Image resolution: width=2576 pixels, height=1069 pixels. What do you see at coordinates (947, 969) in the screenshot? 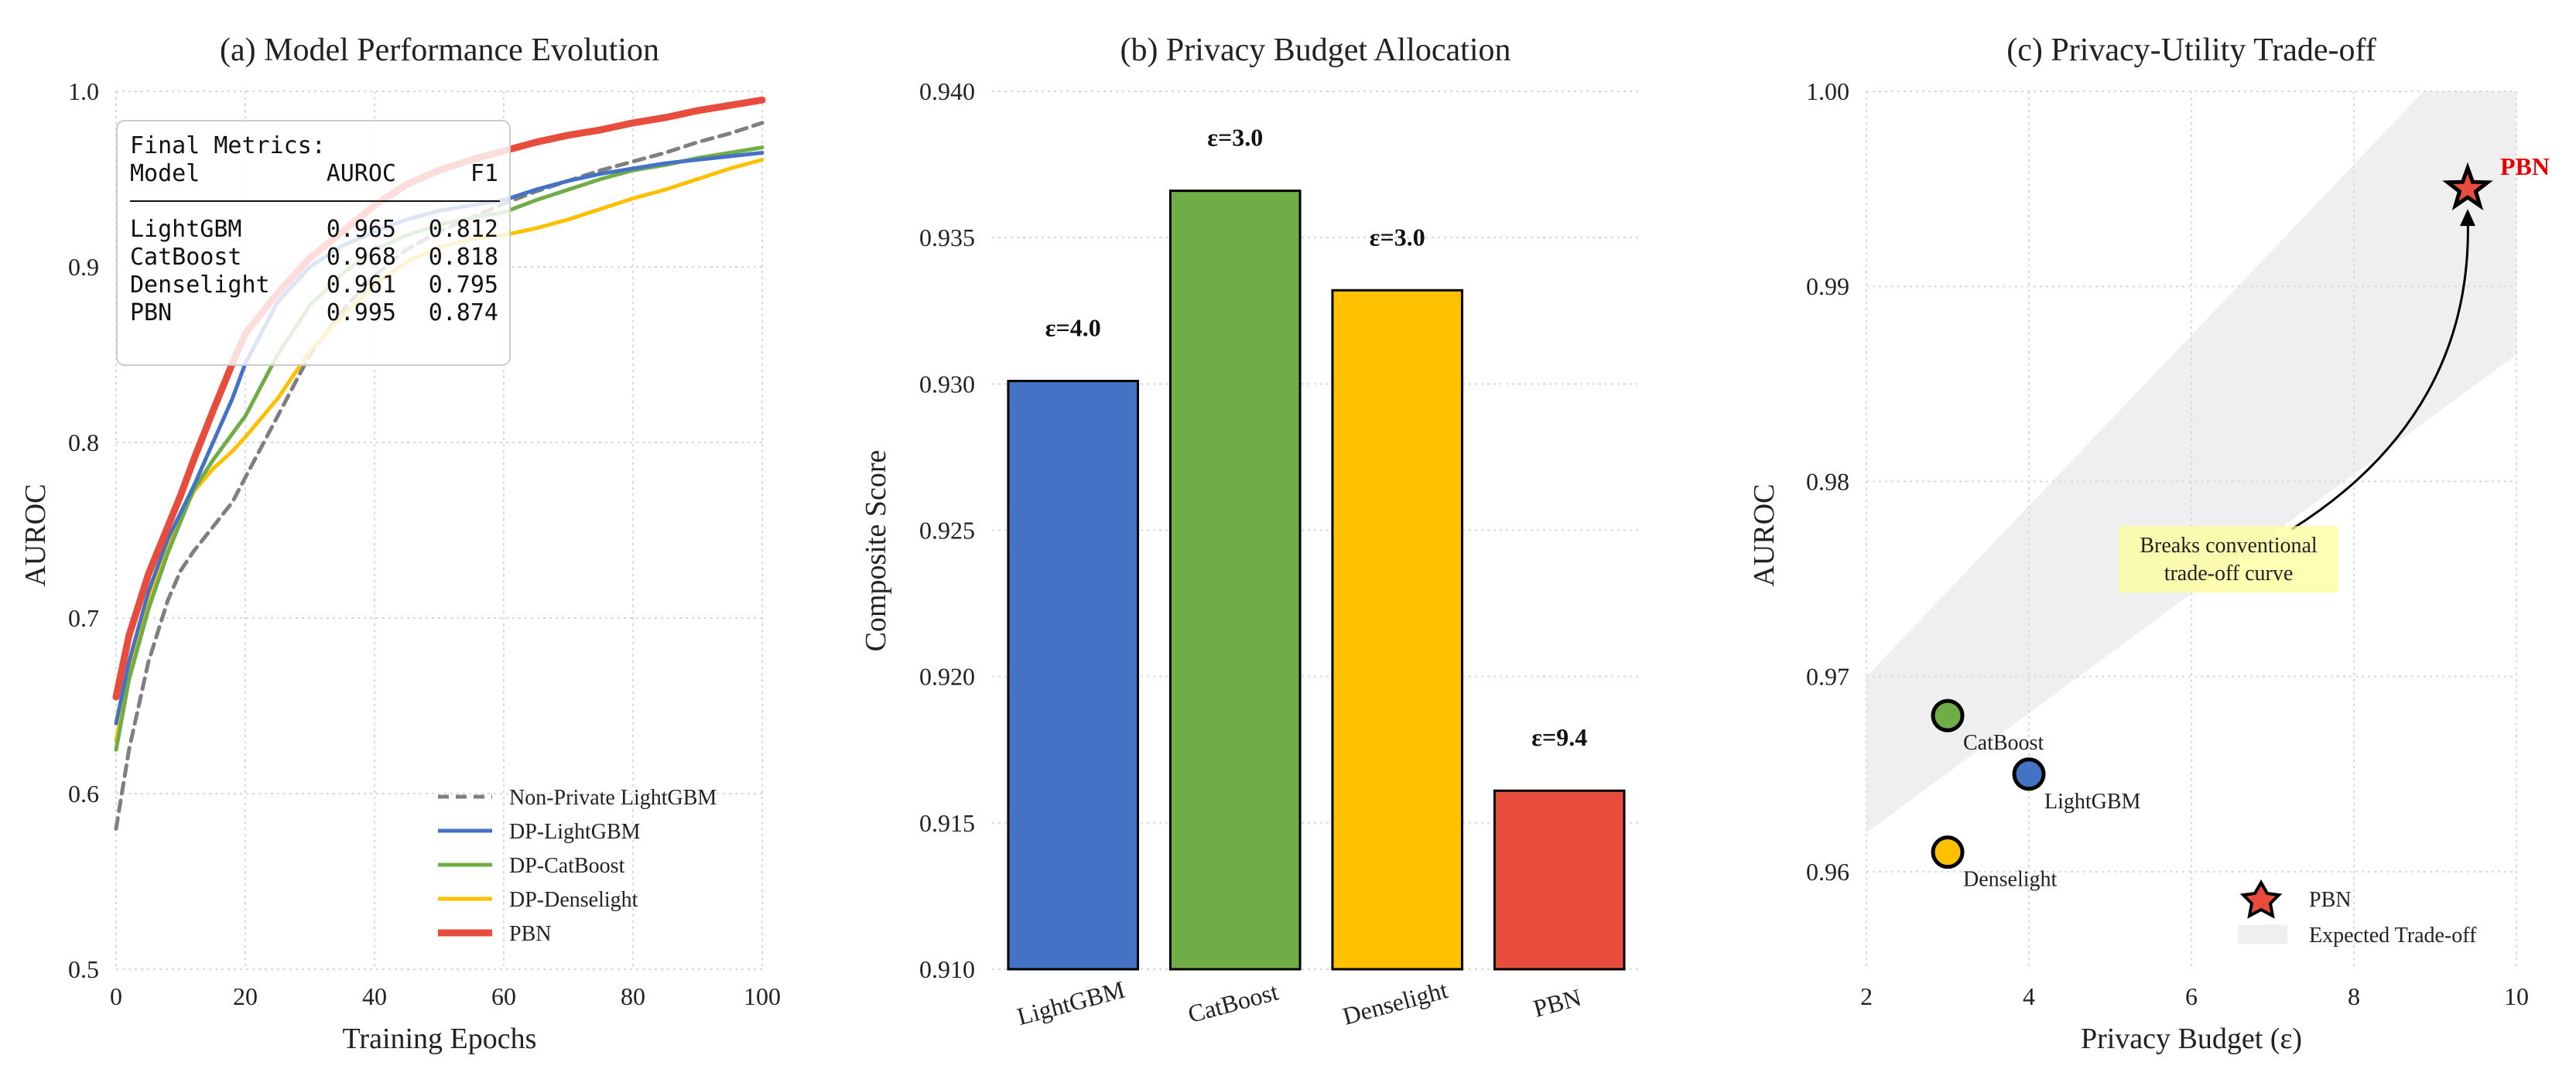
I see `panel-b-y-tick-label: 0.910` at bounding box center [947, 969].